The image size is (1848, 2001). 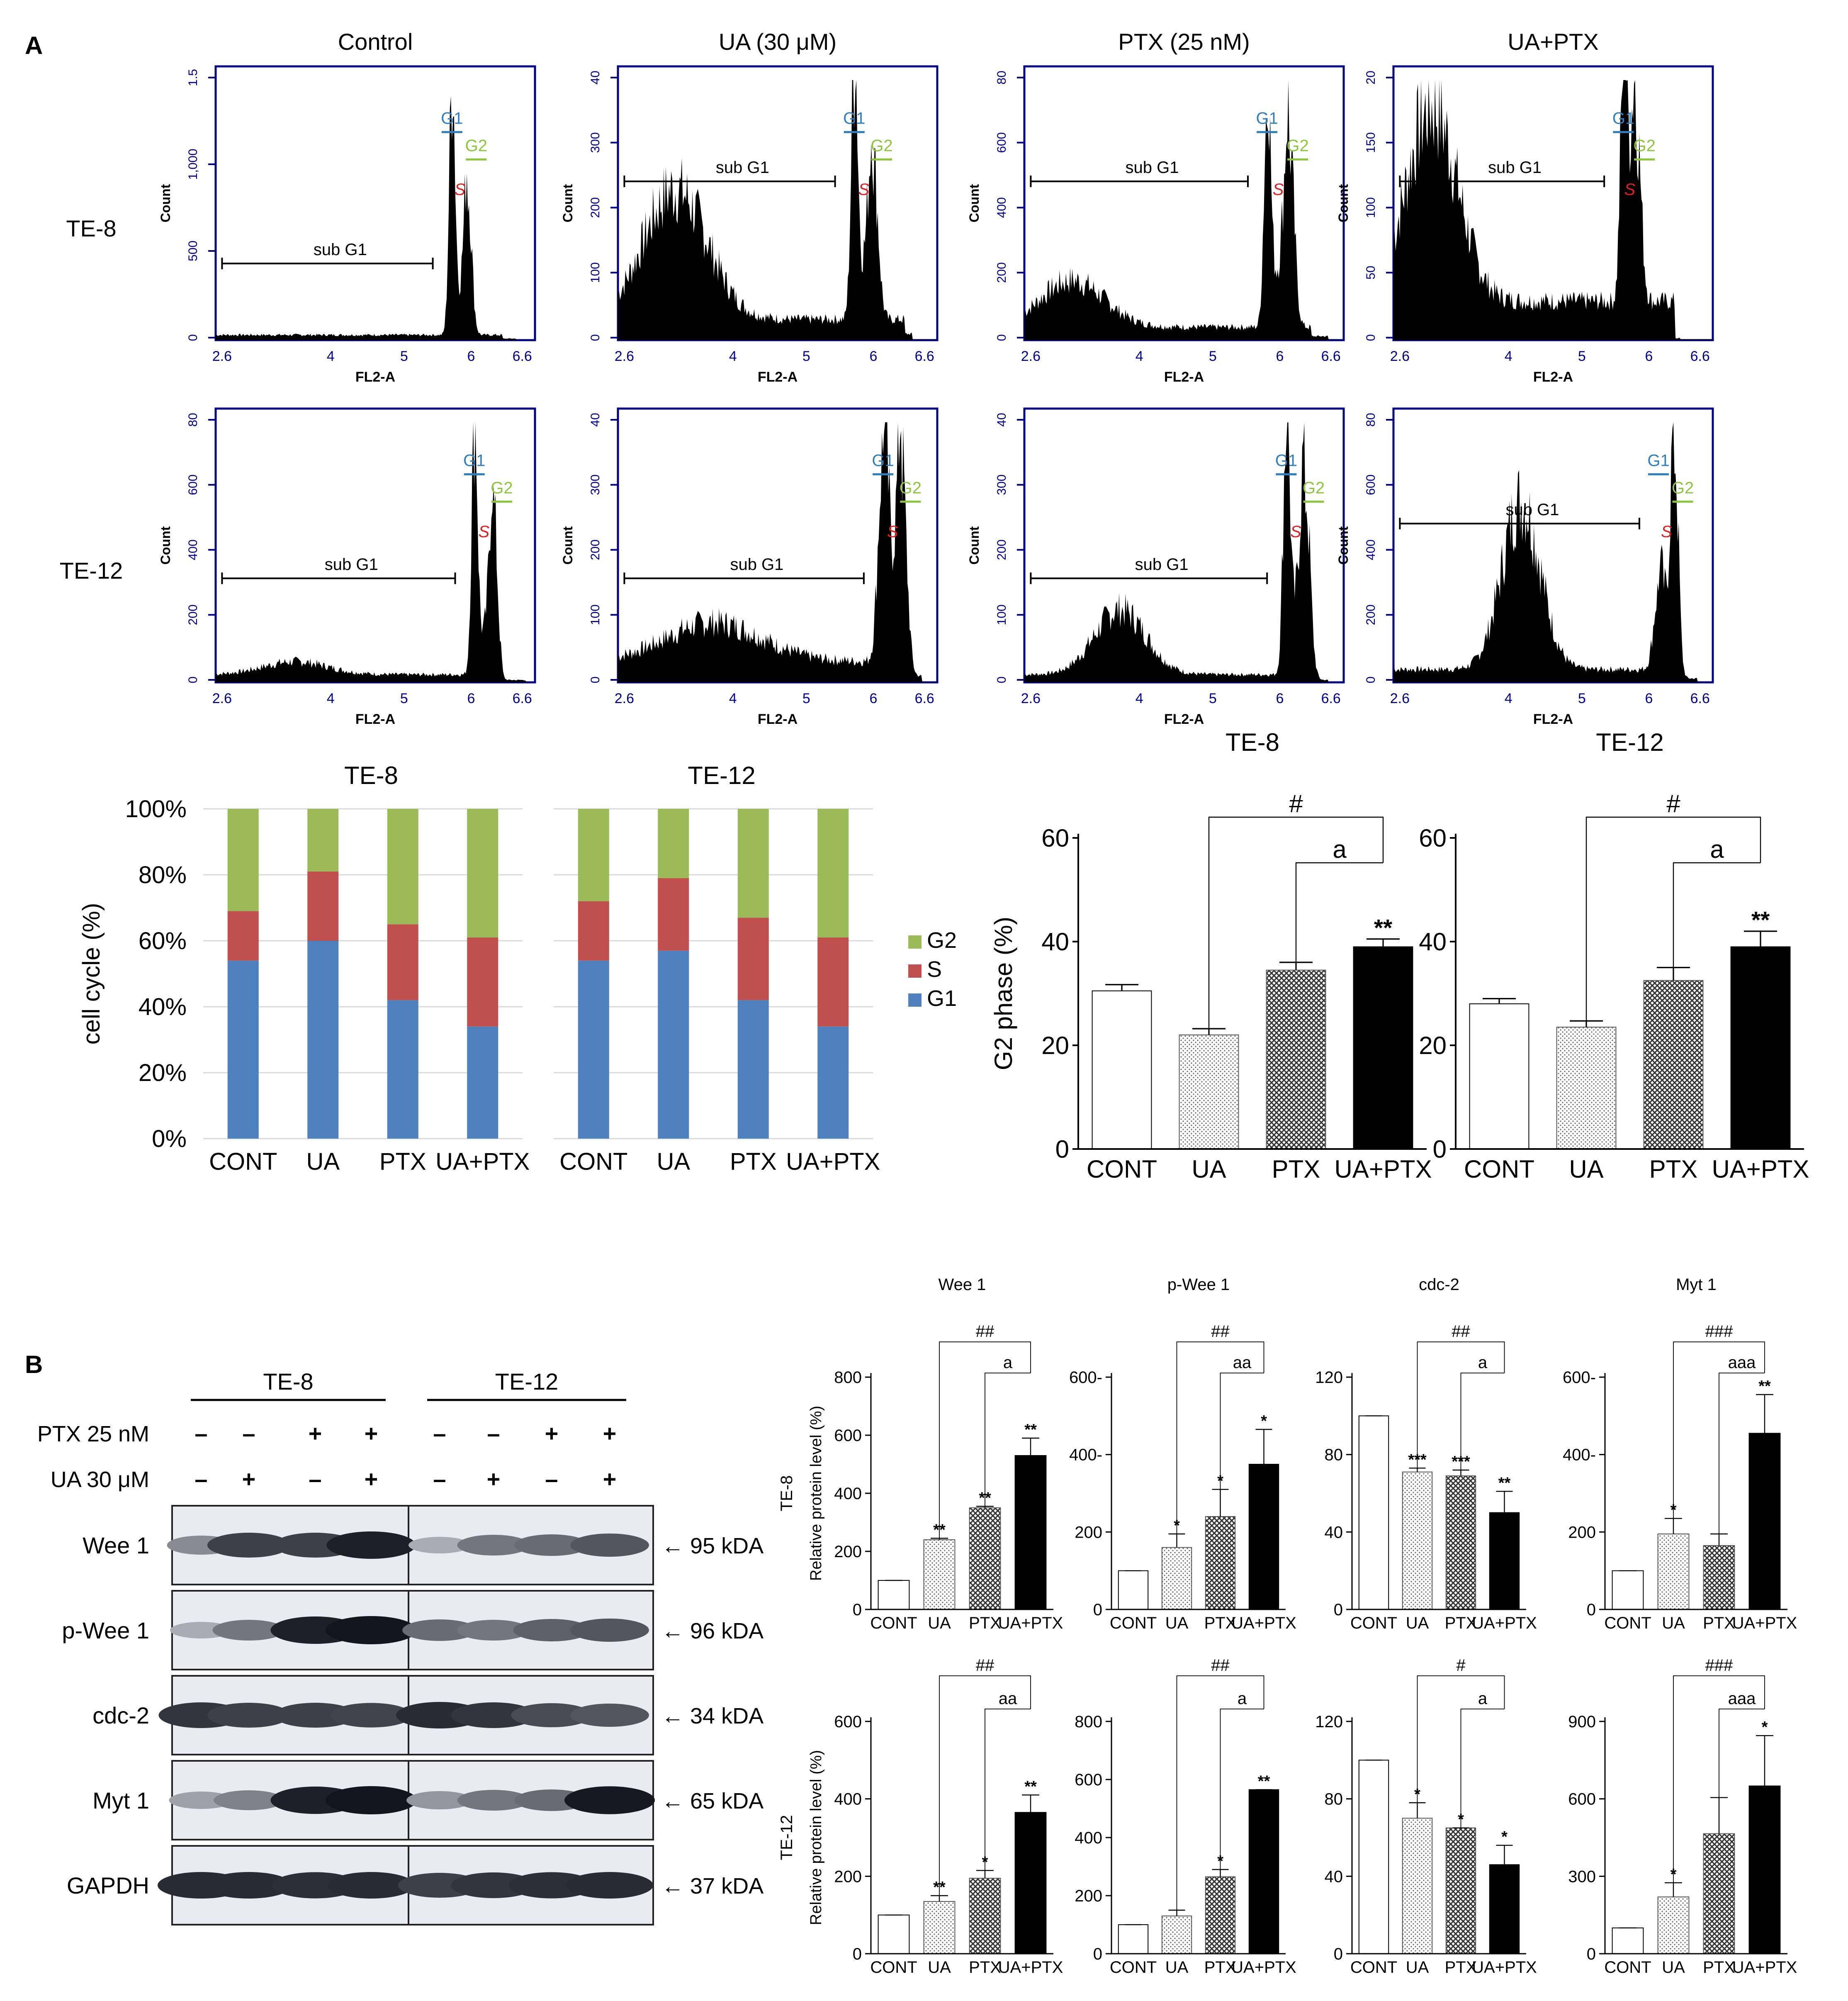 I want to click on significance-stars: *, so click(x=1765, y=1727).